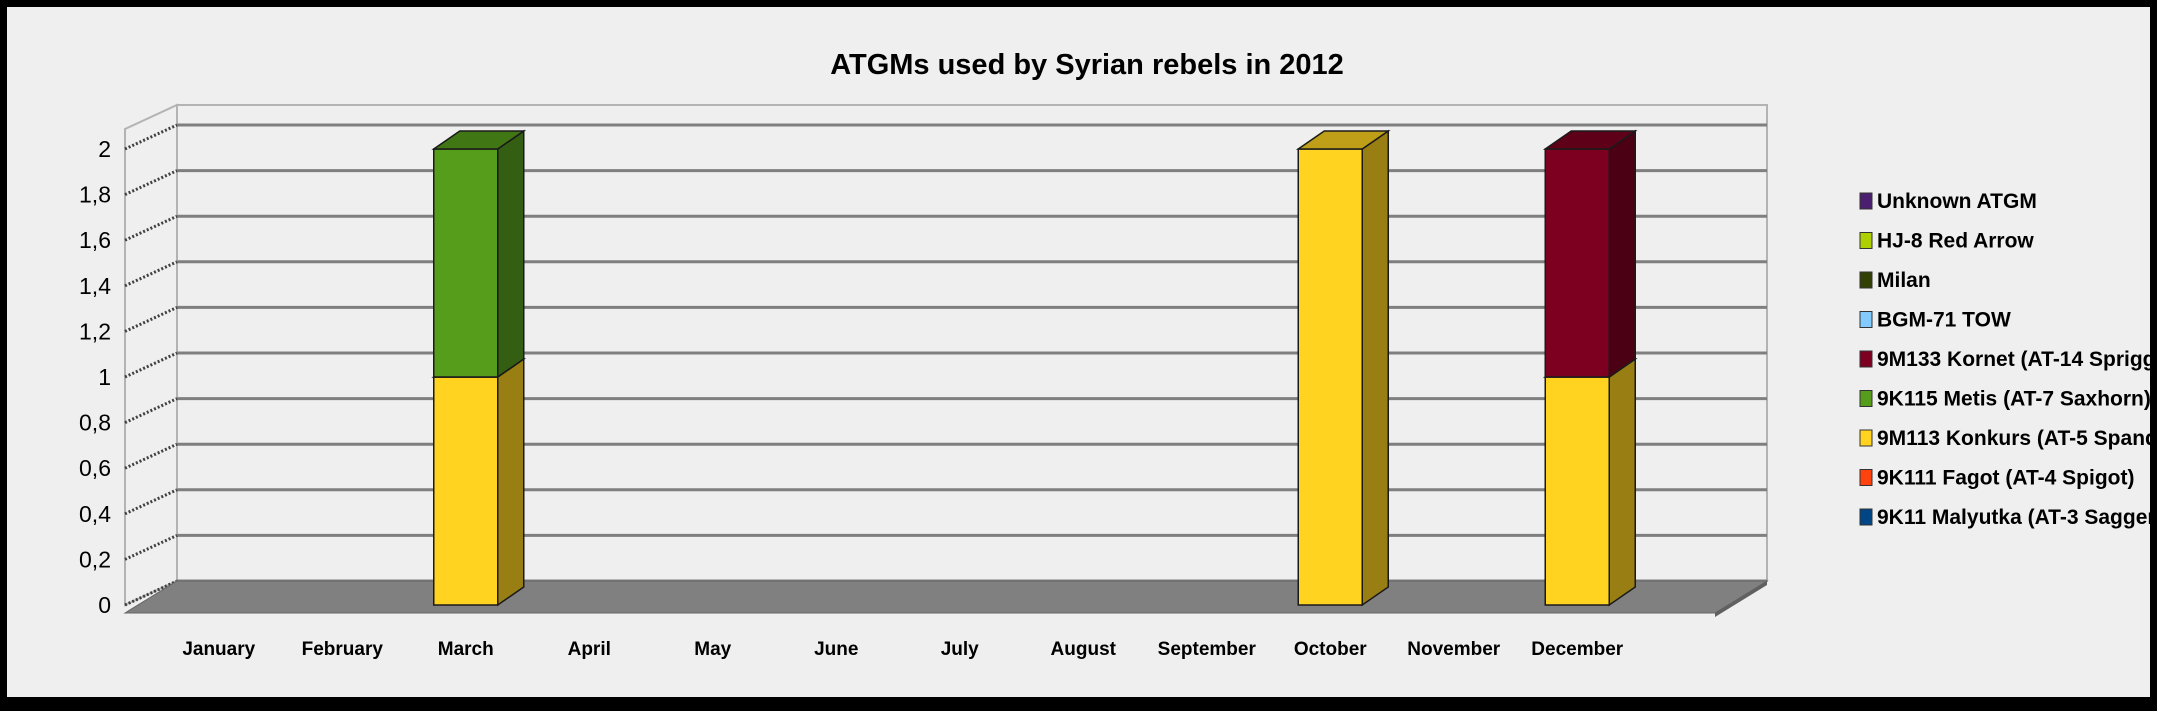  I want to click on y-tick-label: 1,6, so click(95, 240).